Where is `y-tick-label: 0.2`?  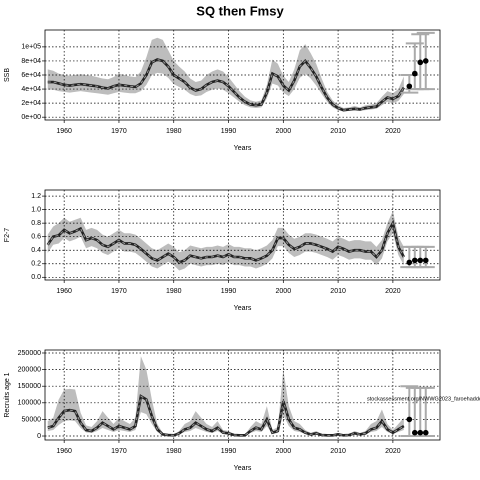 y-tick-label: 0.2 is located at coordinates (36, 264).